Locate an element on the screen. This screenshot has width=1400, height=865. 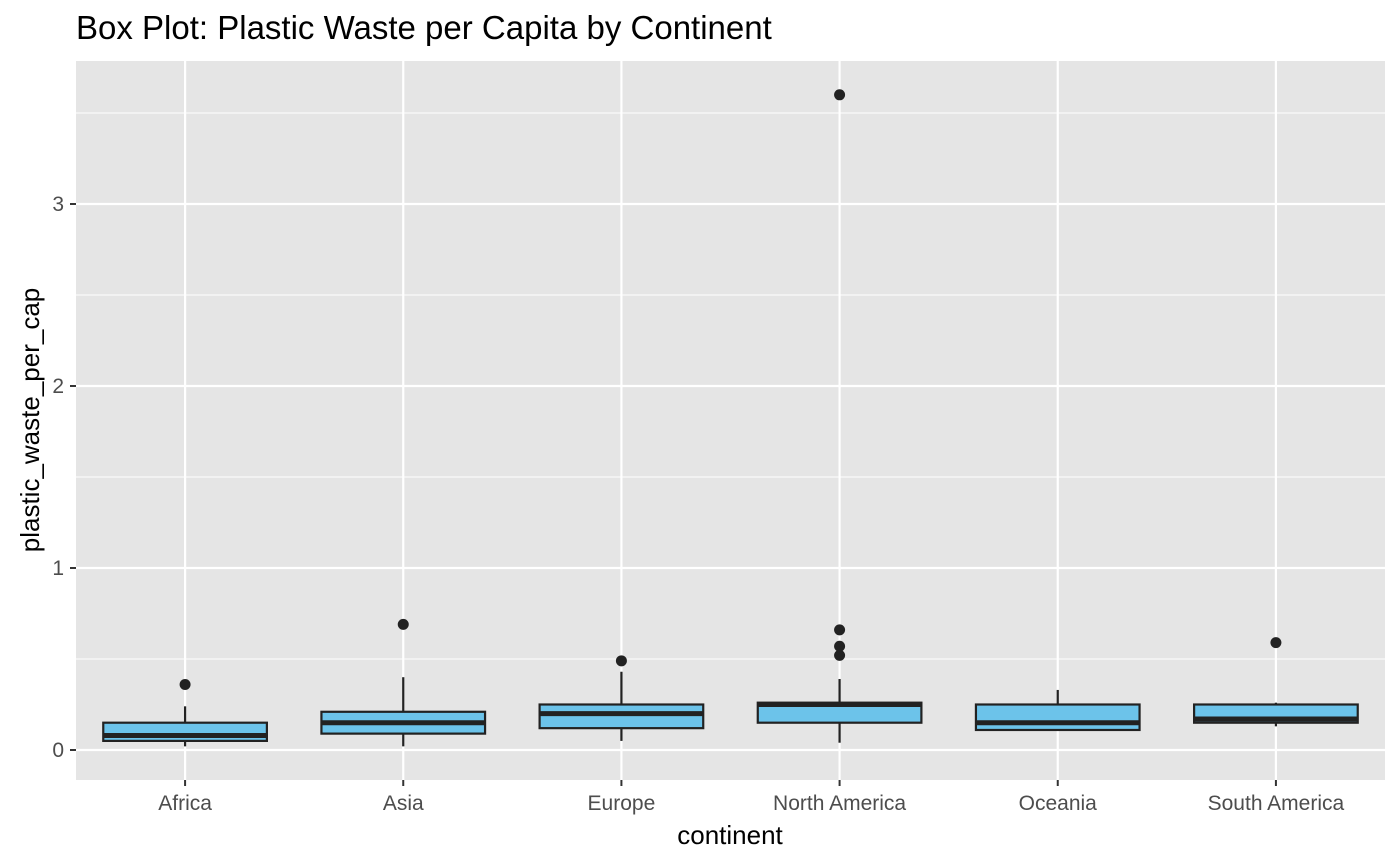
x-axis-title: continent is located at coordinates (730, 835).